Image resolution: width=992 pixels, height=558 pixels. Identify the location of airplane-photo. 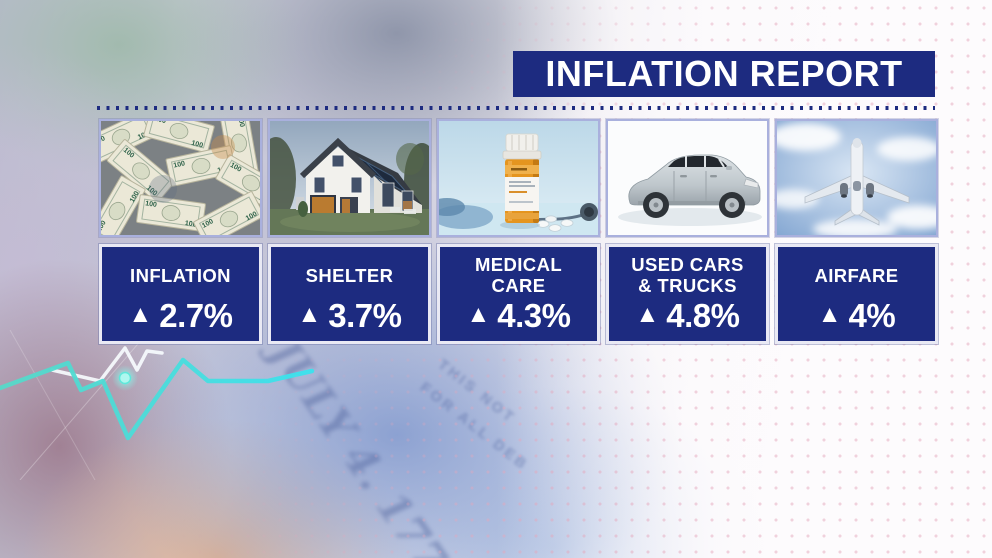
(856, 178).